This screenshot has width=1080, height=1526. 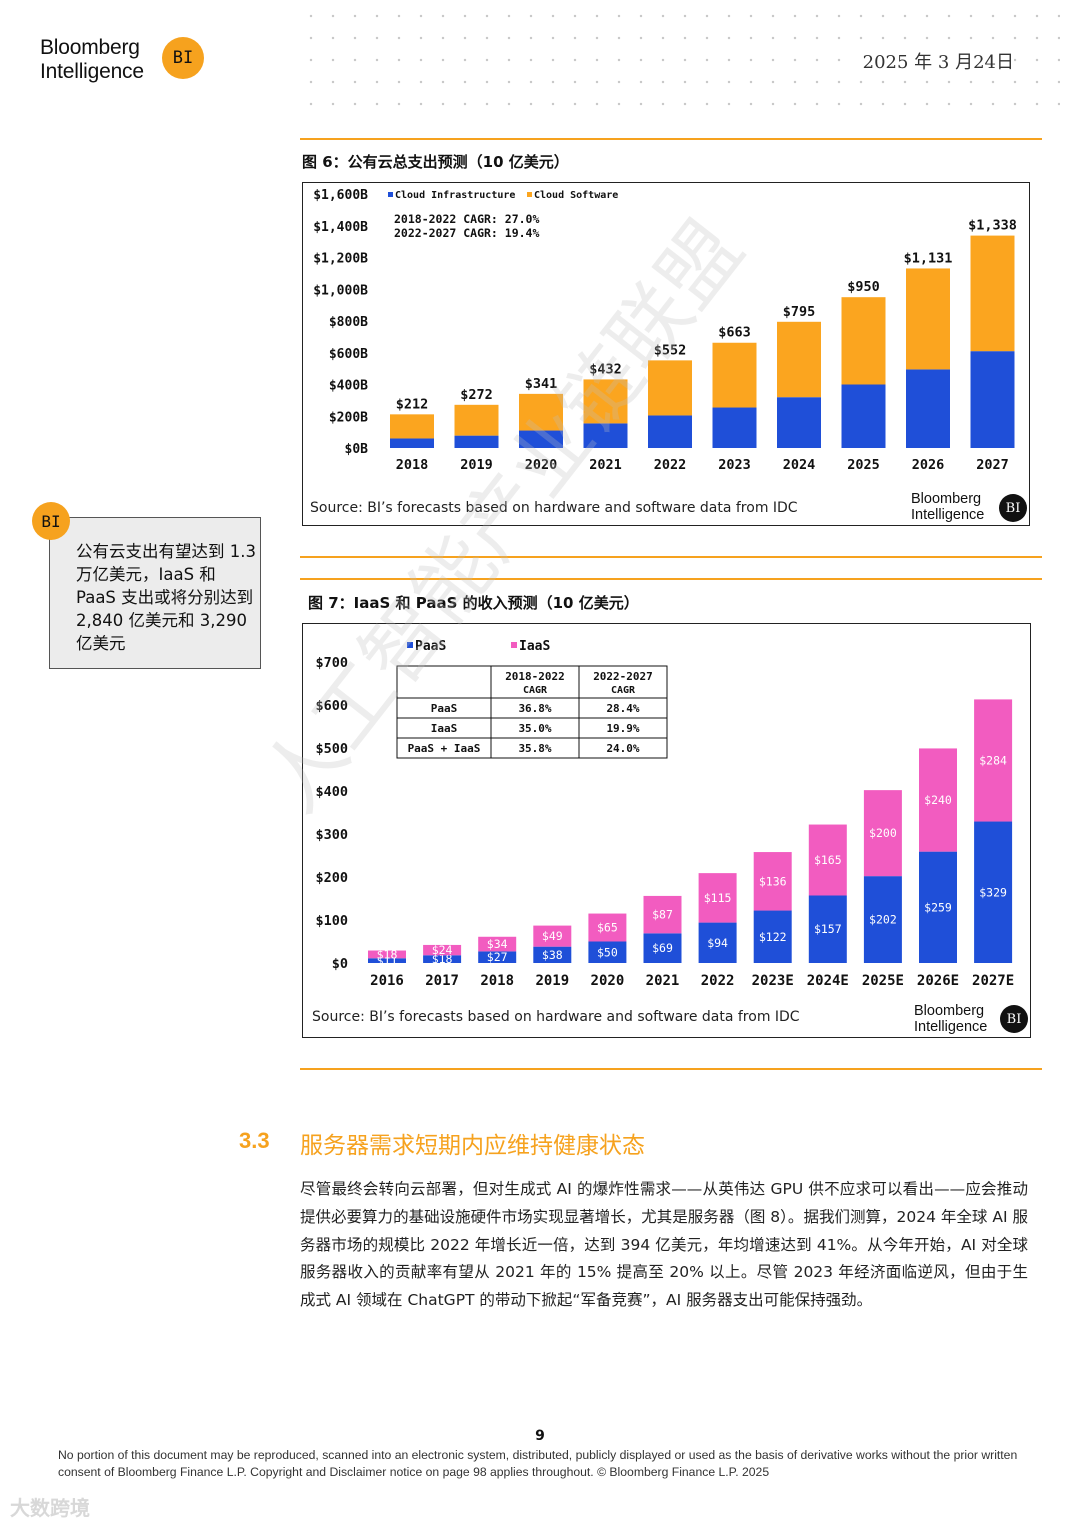 I want to click on fig6-x-tick-label: 2021, so click(x=605, y=465).